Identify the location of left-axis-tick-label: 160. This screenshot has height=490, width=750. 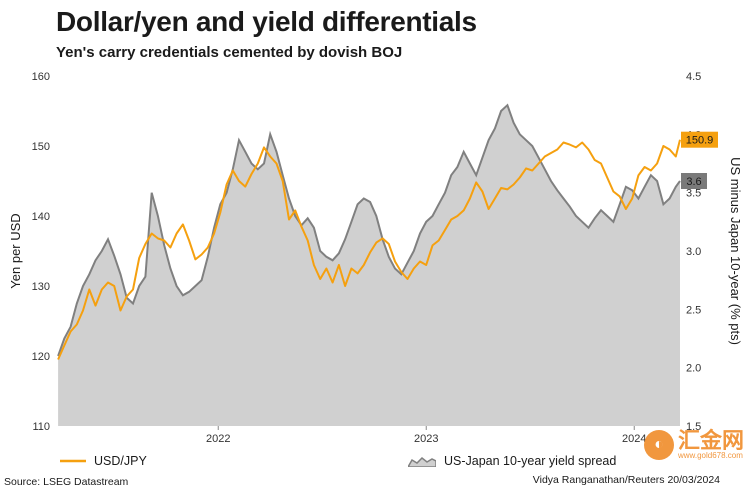
(41, 77).